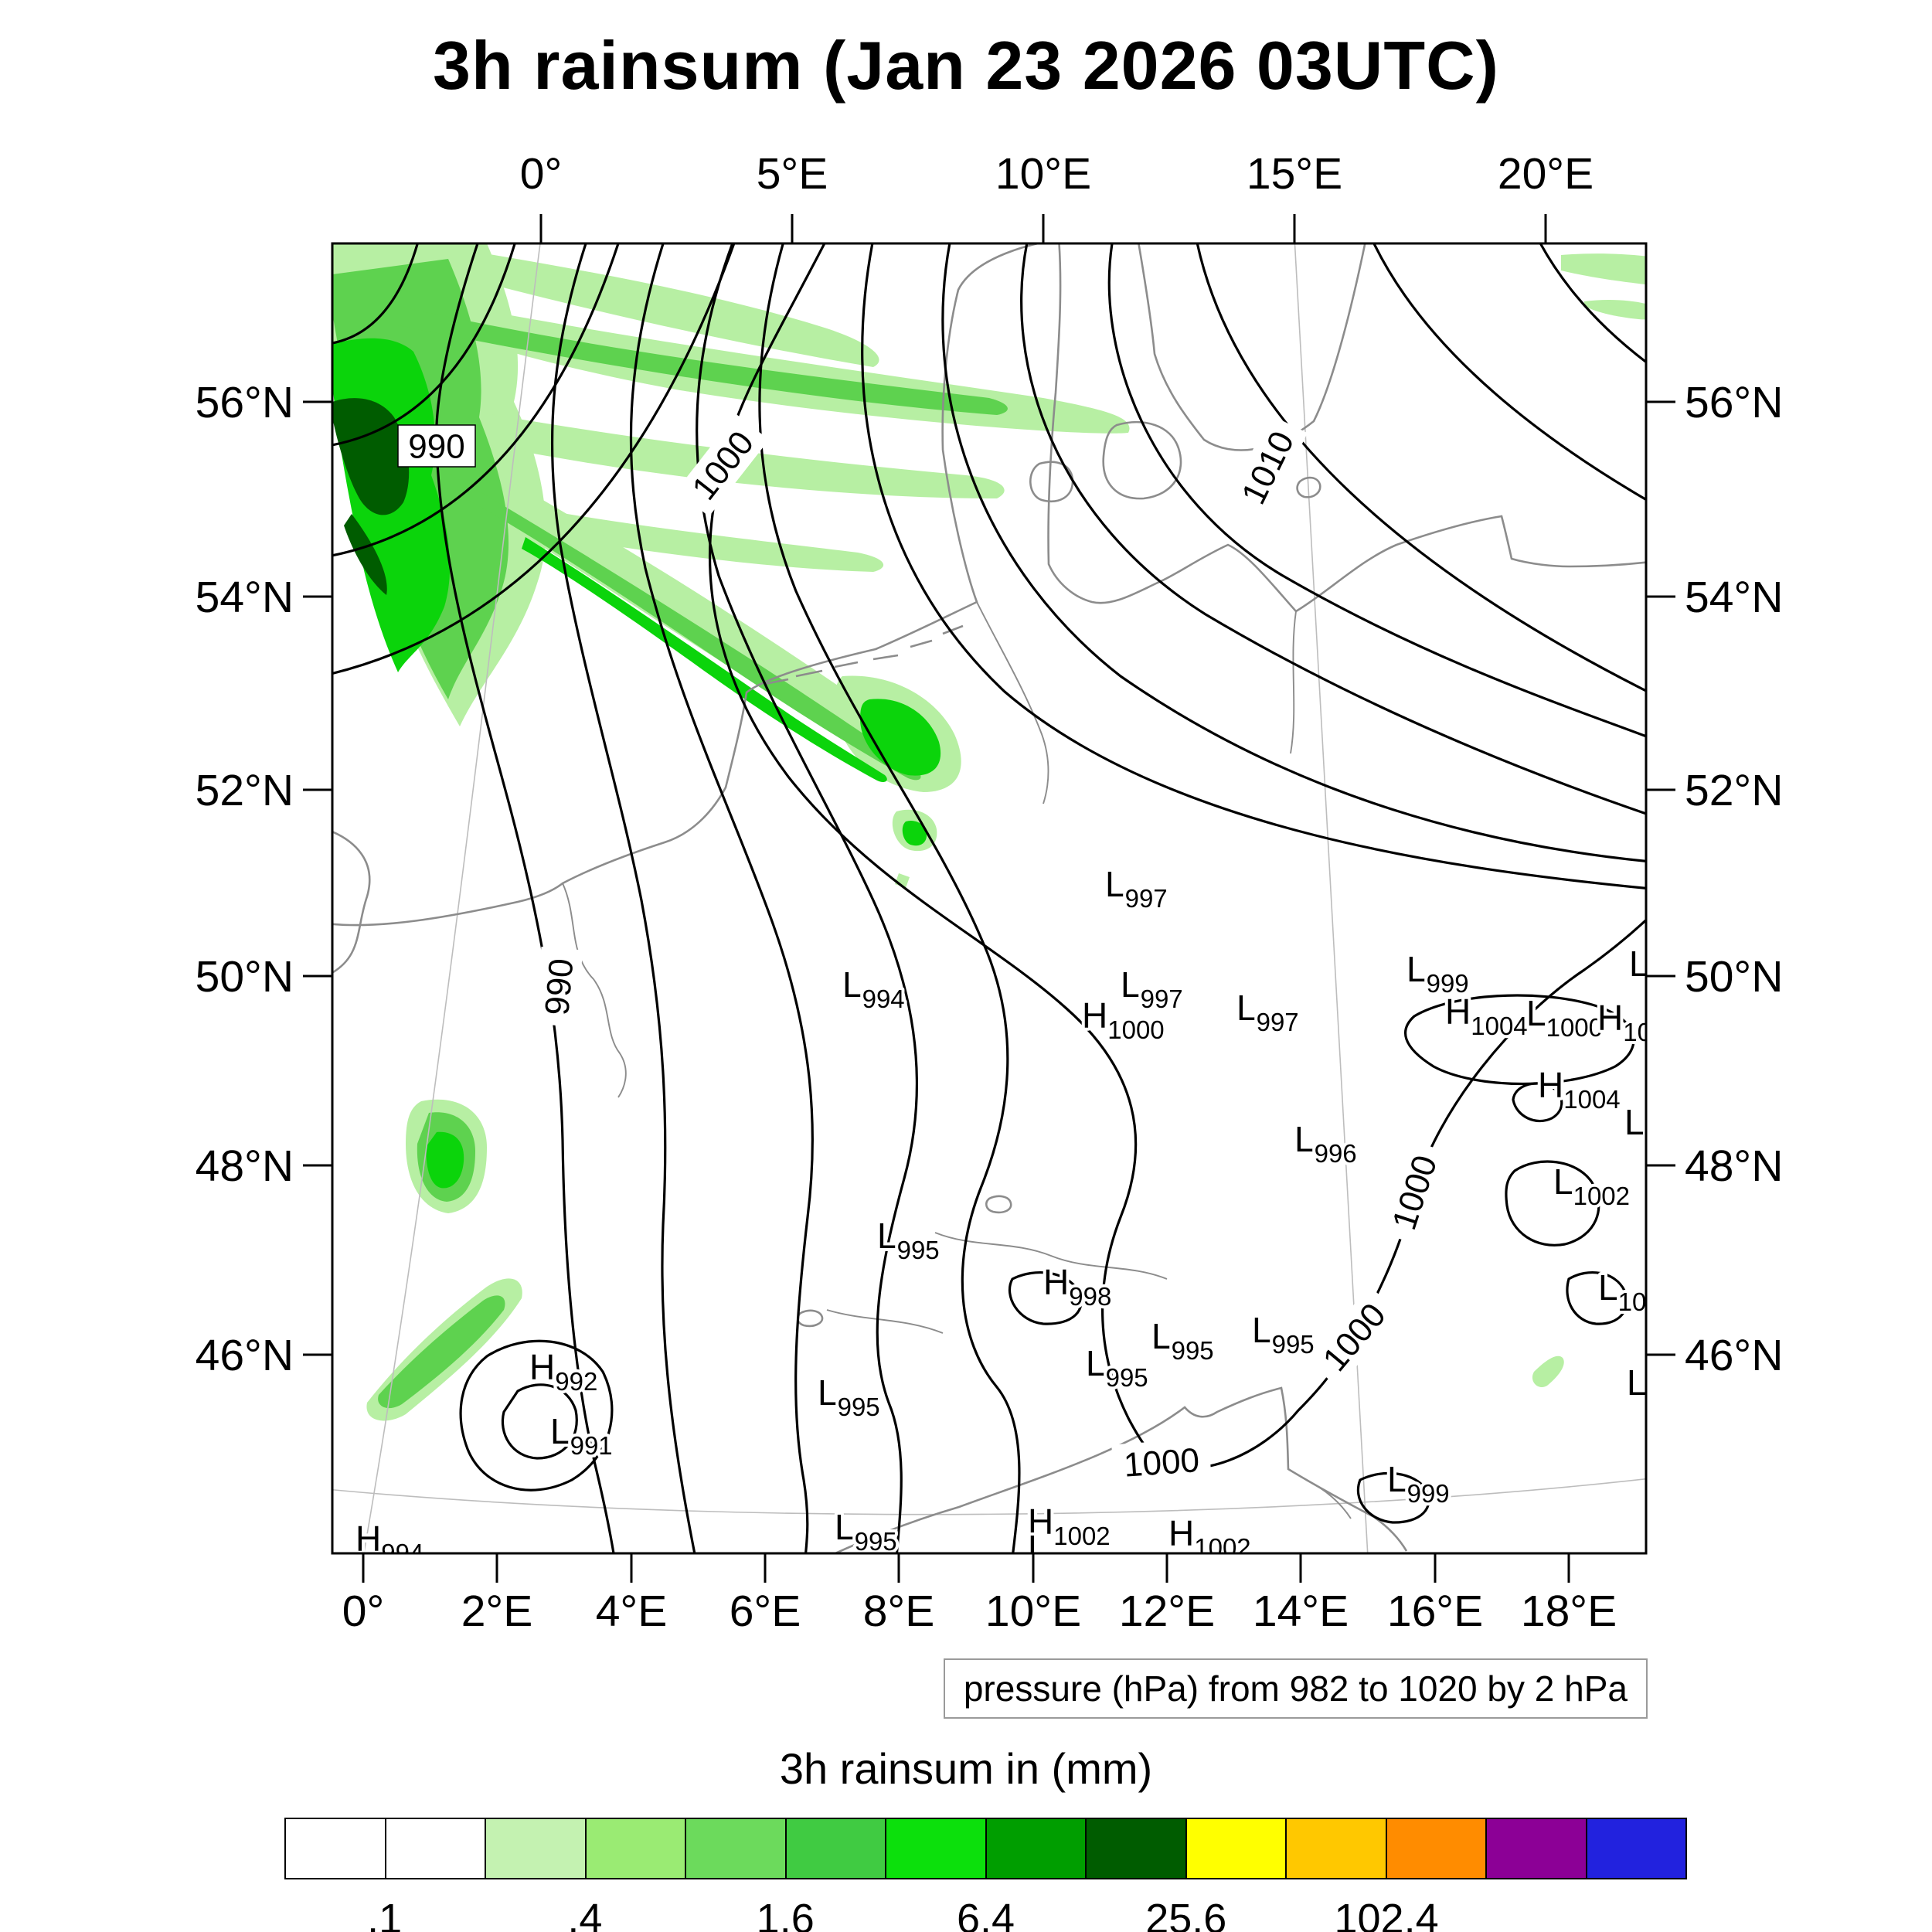  Describe the element at coordinates (966, 1769) in the screenshot. I see `colorbar-title: 3h rainsum in (mm)` at that location.